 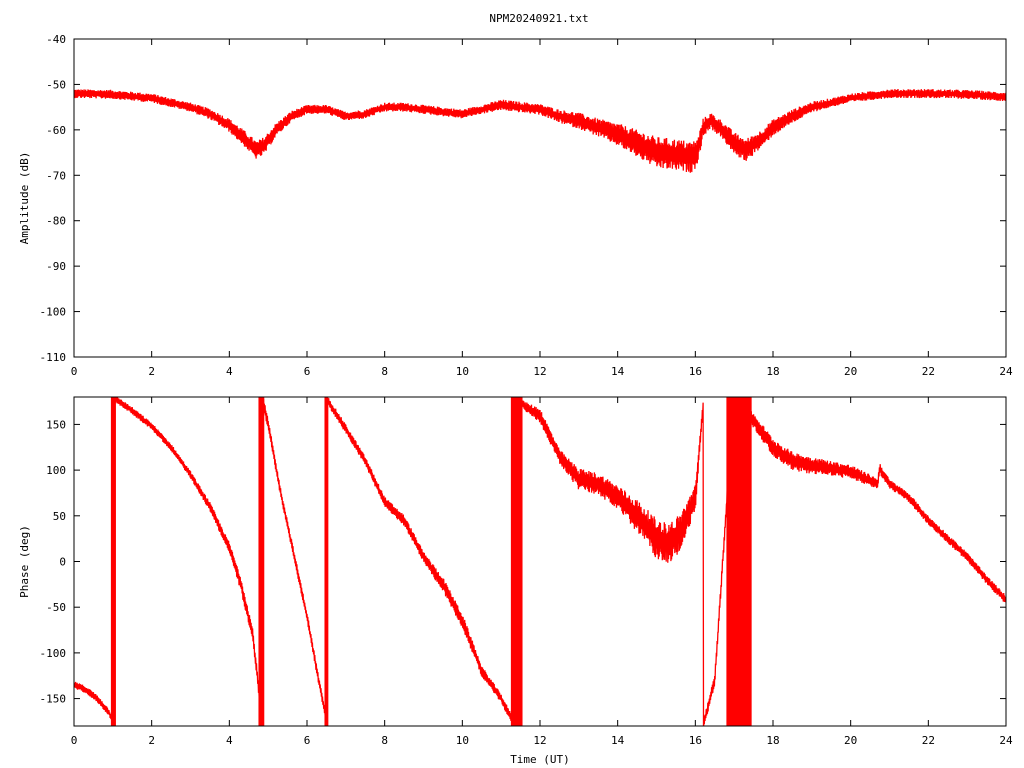 I want to click on y-tick-label: 150, so click(x=56, y=424).